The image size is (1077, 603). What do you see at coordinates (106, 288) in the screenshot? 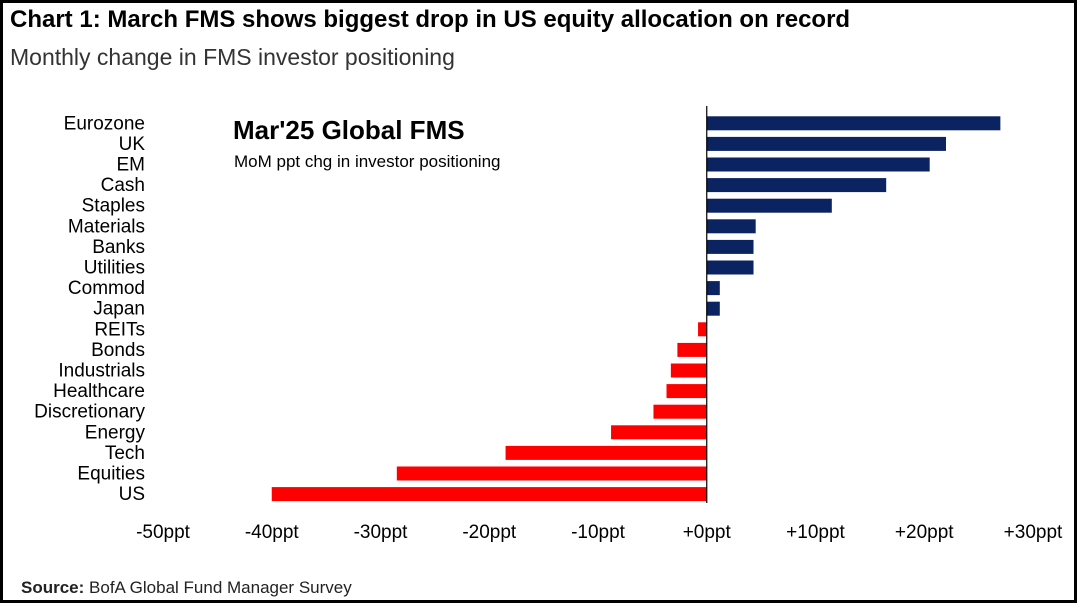
I see `category-label-commod: Commod` at bounding box center [106, 288].